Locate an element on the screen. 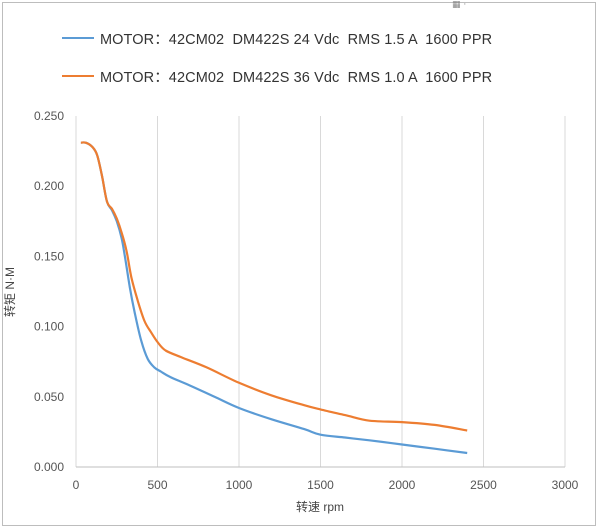 Image resolution: width=600 pixels, height=530 pixels. x-tick-label: 2000 is located at coordinates (402, 485).